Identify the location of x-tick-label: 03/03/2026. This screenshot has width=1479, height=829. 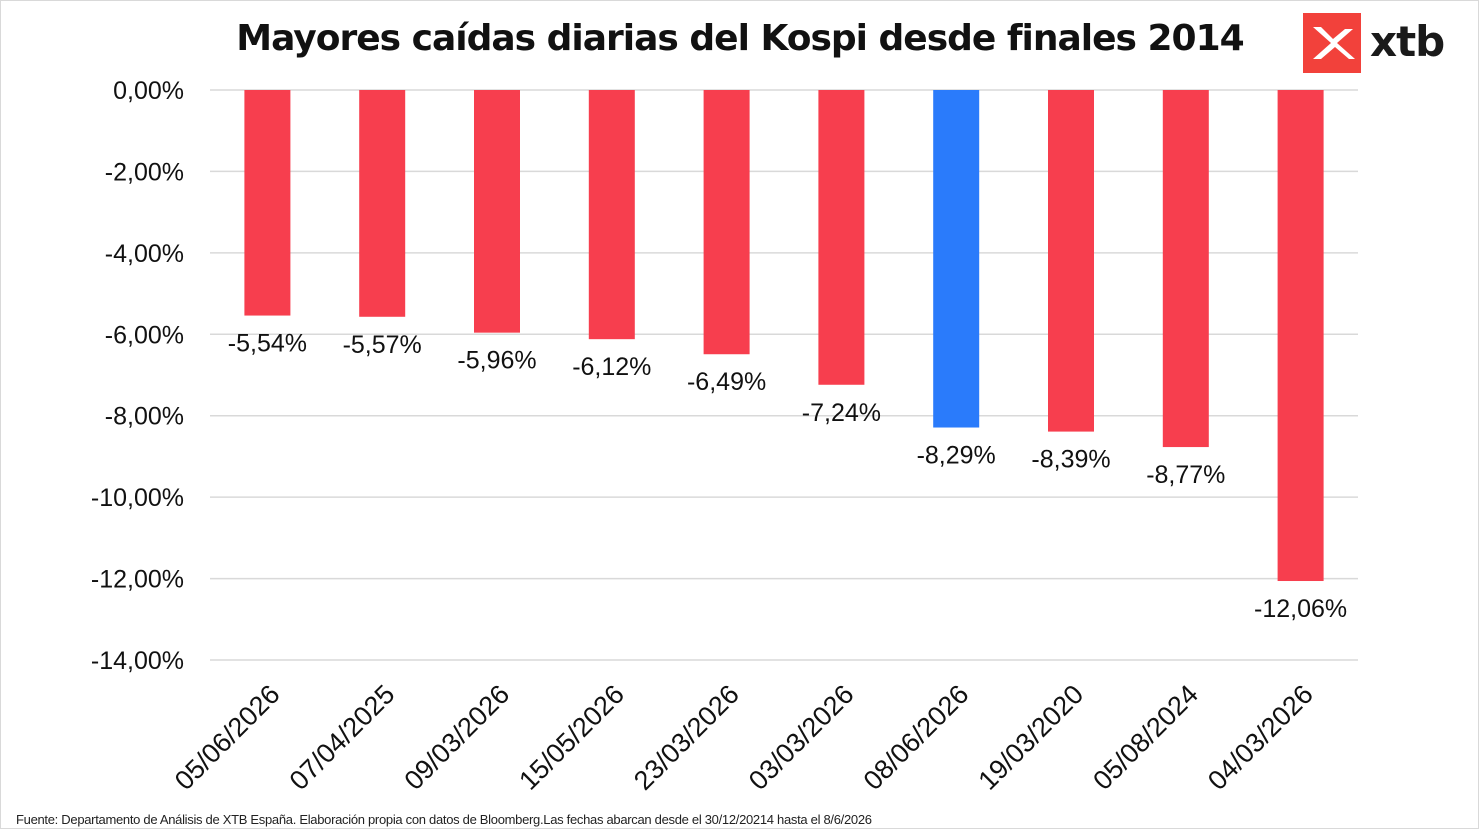
(801, 737).